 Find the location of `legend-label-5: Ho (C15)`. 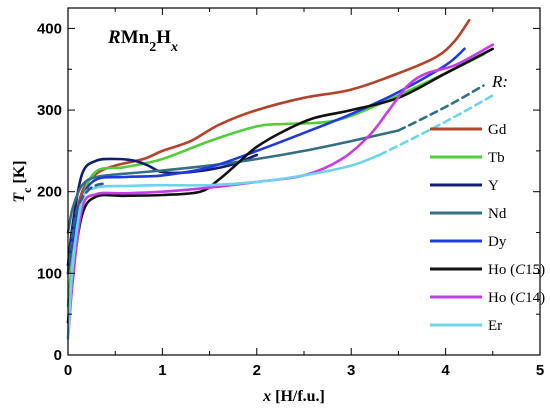

legend-label-5: Ho (C15) is located at coordinates (516, 270).